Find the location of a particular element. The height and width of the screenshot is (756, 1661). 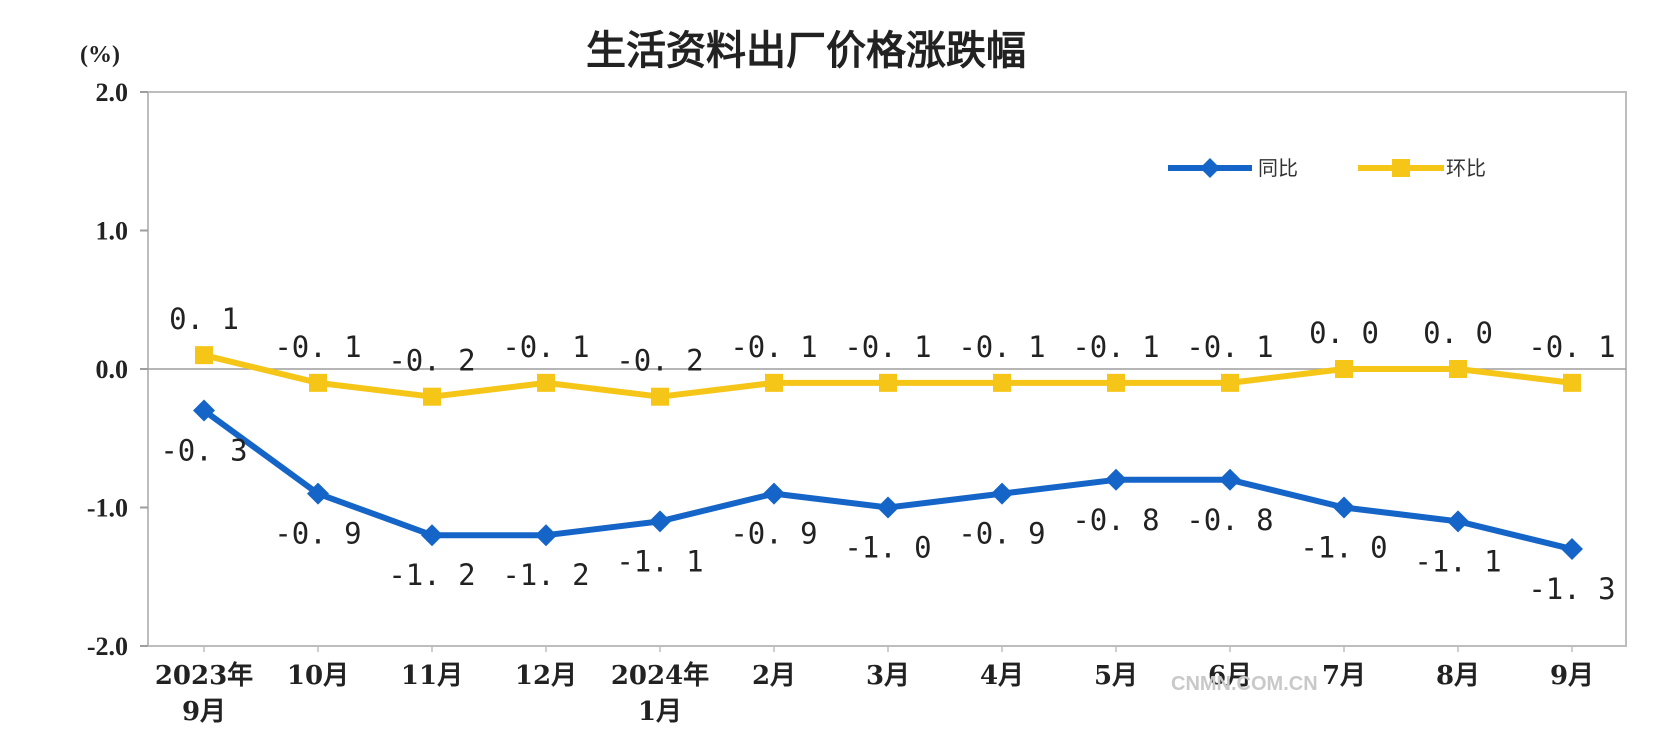

legend-mom-label: 环比 is located at coordinates (1466, 168).